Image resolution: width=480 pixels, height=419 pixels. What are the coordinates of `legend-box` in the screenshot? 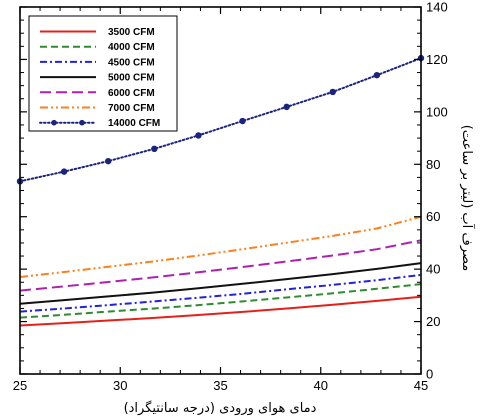 It's located at (103, 73).